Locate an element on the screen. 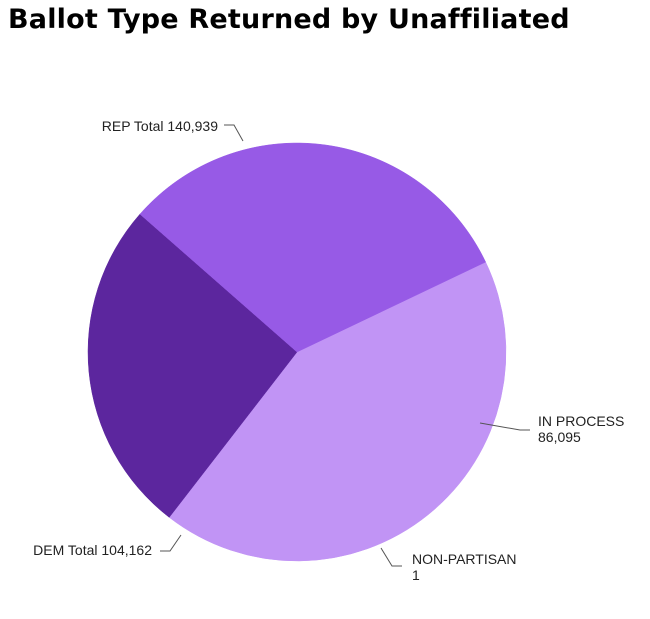  slice-label-rep-total: REP Total 140,939 is located at coordinates (160, 126).